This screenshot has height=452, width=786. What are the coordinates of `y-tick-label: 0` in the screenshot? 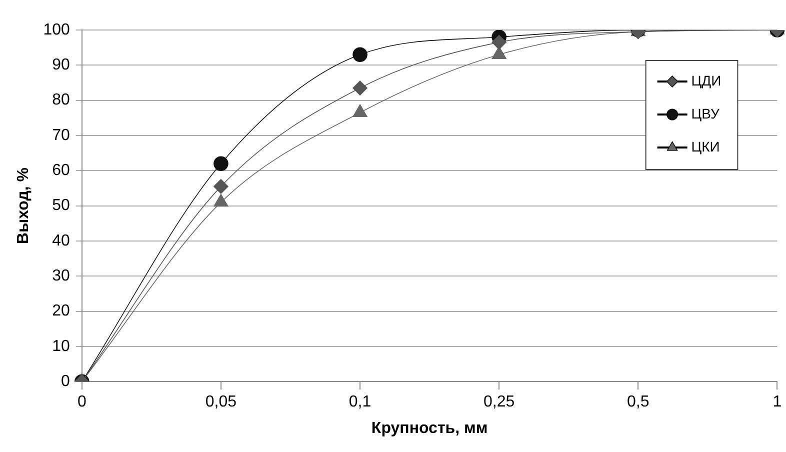 It's located at (65, 381).